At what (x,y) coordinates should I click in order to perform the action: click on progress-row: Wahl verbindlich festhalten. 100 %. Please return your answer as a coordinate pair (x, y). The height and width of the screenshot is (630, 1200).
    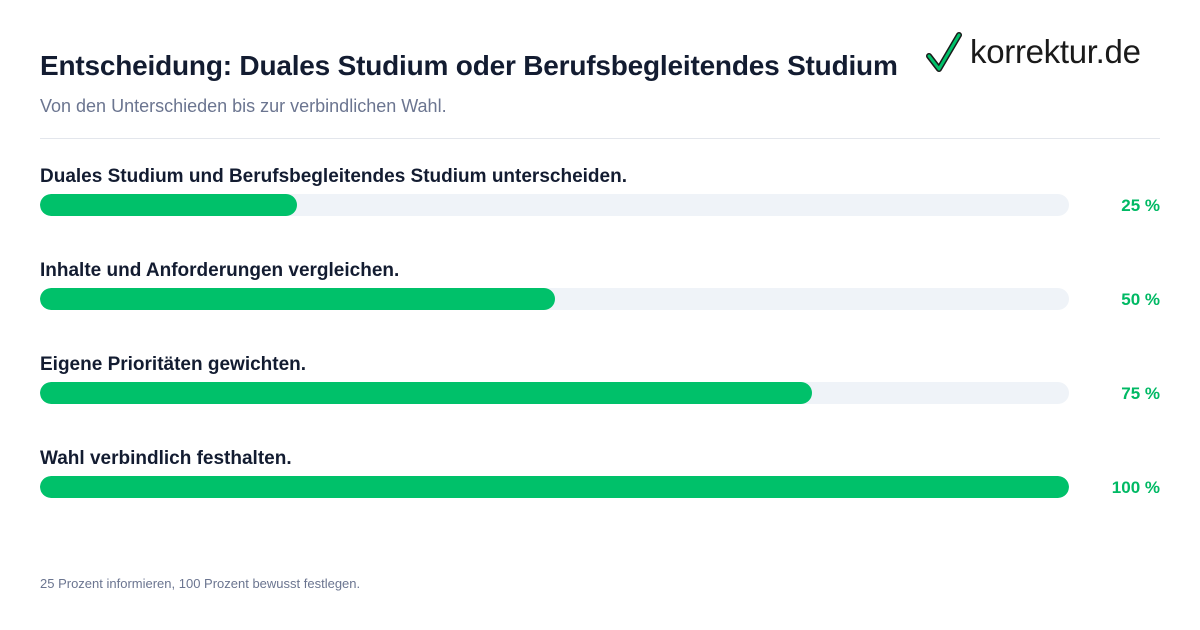
    Looking at the image, I should click on (600, 493).